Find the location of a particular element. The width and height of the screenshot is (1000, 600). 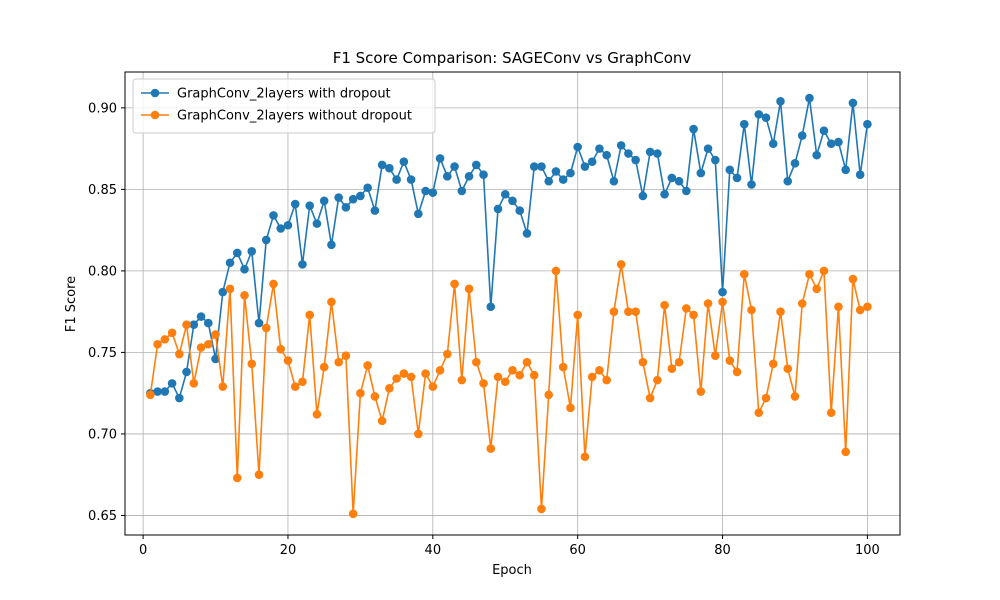

x-axis-ticks: 0 20 40 60 80 100 is located at coordinates (509, 546).